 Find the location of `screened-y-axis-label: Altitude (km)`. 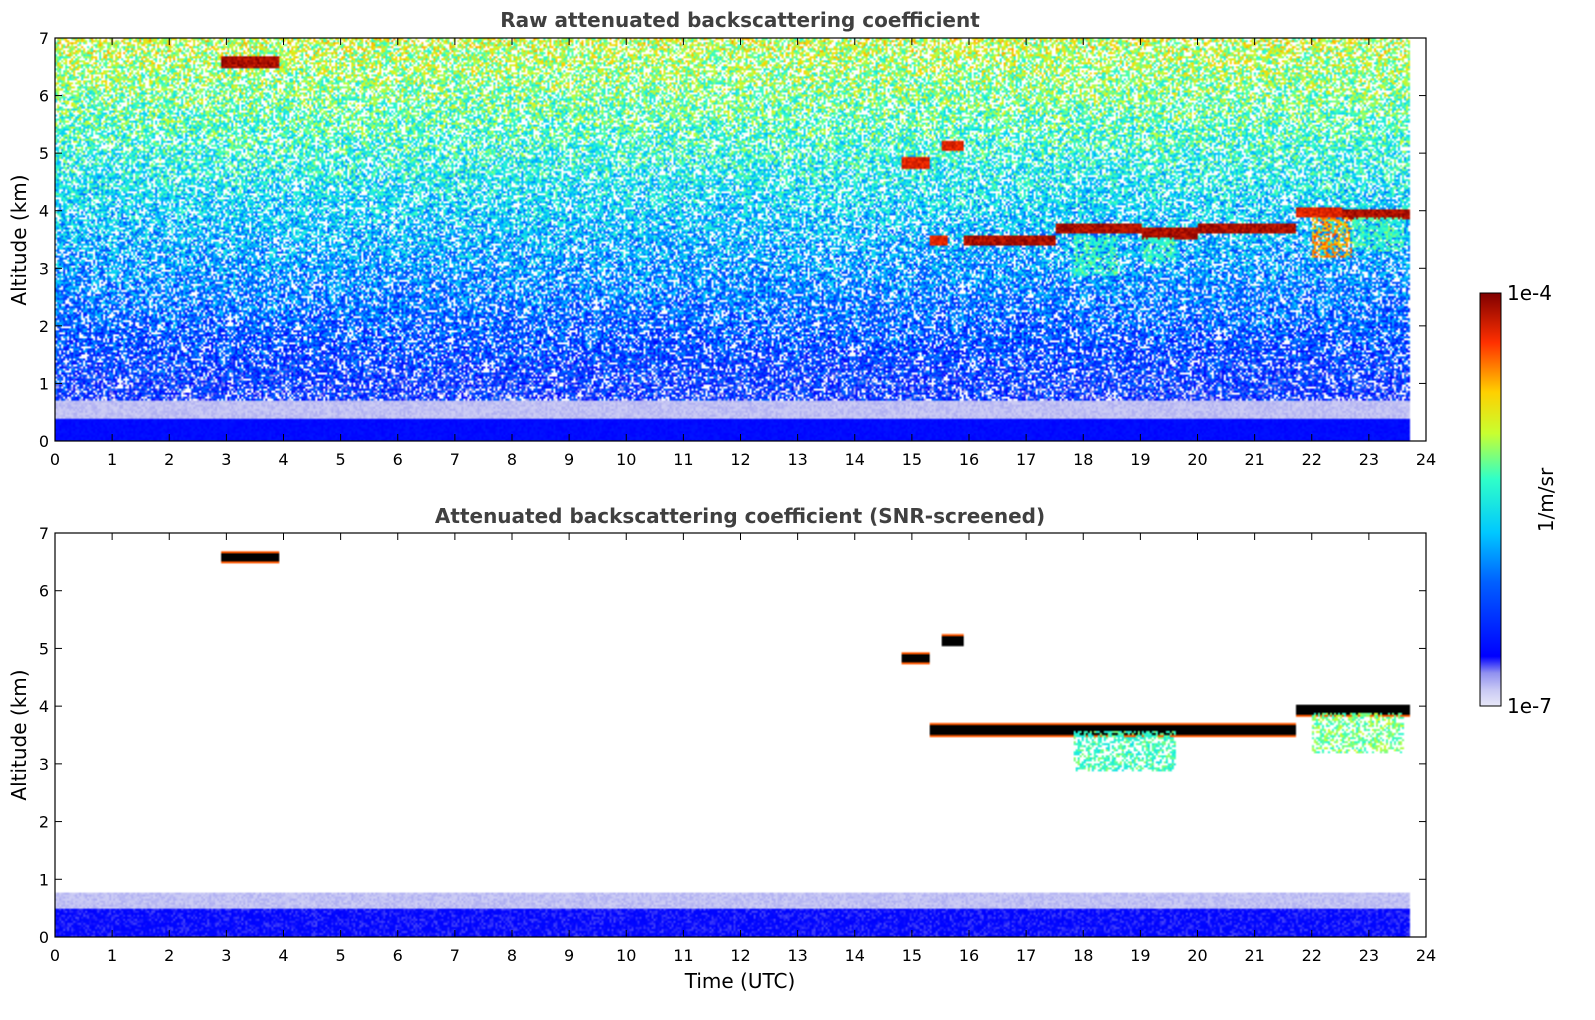

screened-y-axis-label: Altitude (km) is located at coordinates (19, 734).